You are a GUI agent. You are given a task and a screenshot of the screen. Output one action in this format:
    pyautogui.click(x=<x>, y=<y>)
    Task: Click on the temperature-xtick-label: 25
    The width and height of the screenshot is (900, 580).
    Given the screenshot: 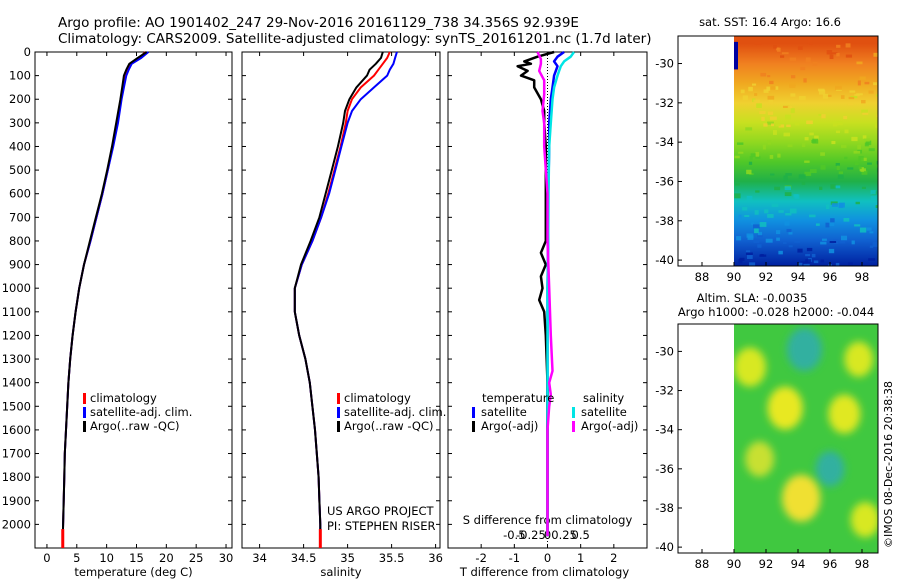 What is the action you would take?
    pyautogui.click(x=196, y=558)
    